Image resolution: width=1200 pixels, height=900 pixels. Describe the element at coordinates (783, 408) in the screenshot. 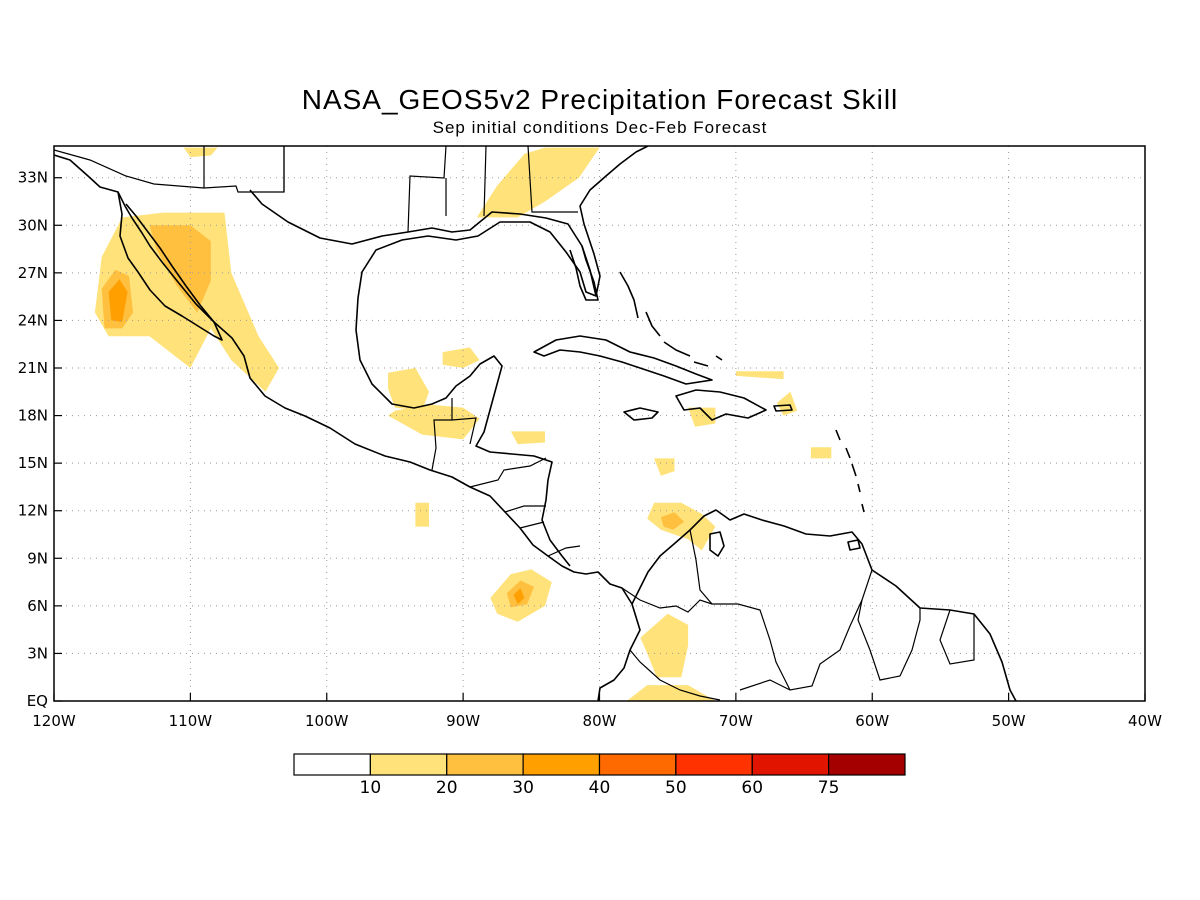

I see `coastline-puerto-rico` at that location.